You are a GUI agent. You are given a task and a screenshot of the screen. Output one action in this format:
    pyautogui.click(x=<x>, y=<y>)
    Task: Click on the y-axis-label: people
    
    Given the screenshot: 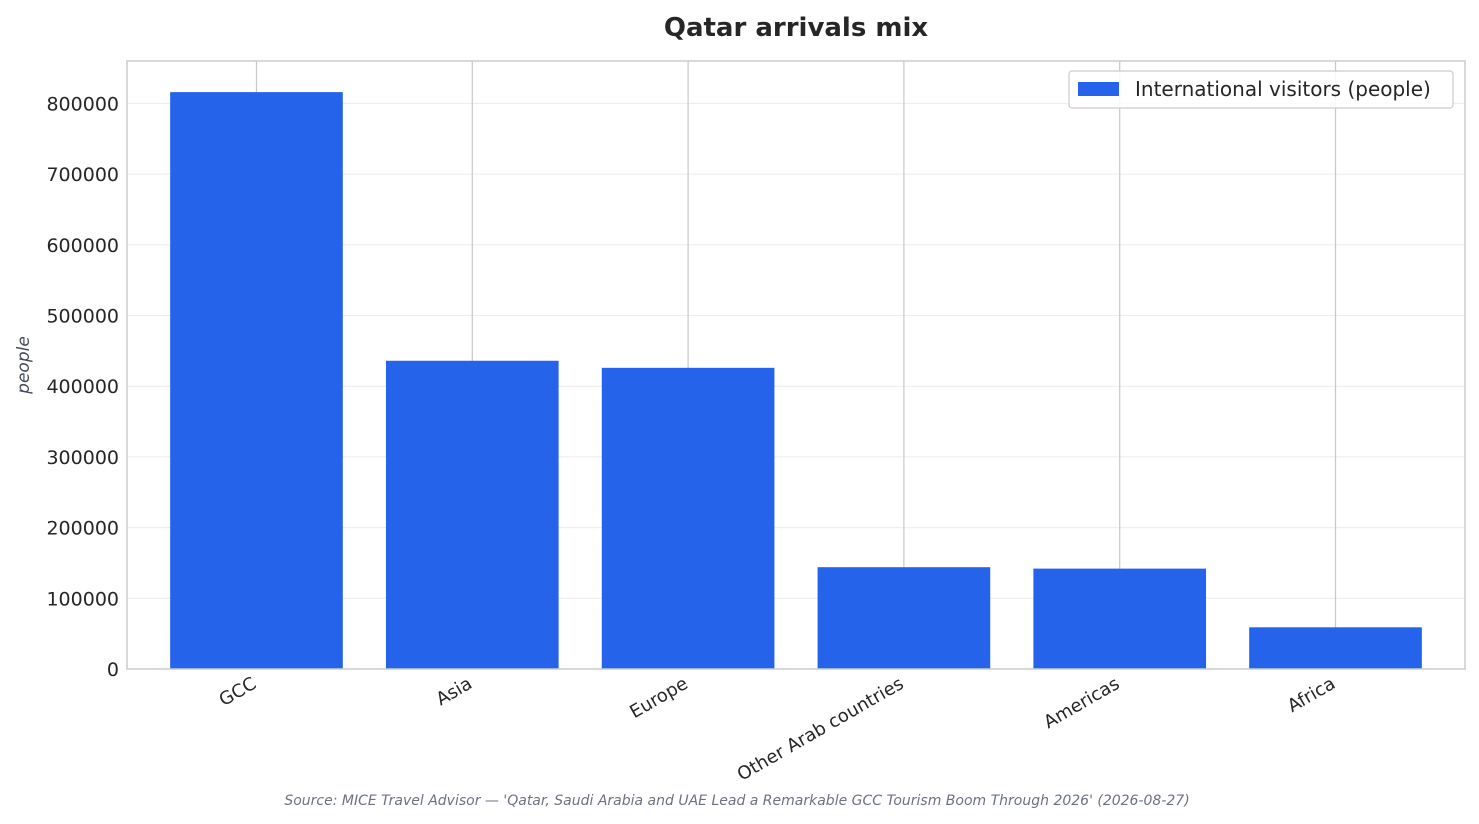 What is the action you would take?
    pyautogui.click(x=24, y=365)
    